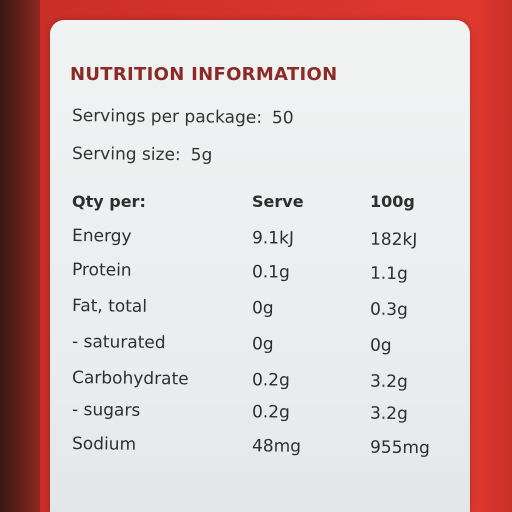 The image size is (512, 512). Describe the element at coordinates (104, 444) in the screenshot. I see `row-label: Sodium` at that location.